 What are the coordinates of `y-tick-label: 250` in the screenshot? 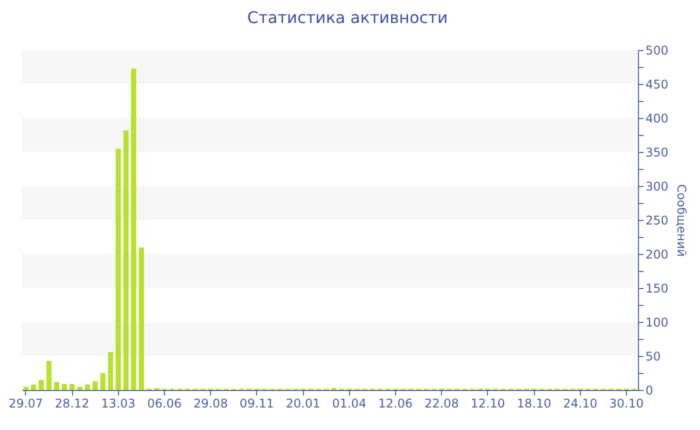 It's located at (657, 221).